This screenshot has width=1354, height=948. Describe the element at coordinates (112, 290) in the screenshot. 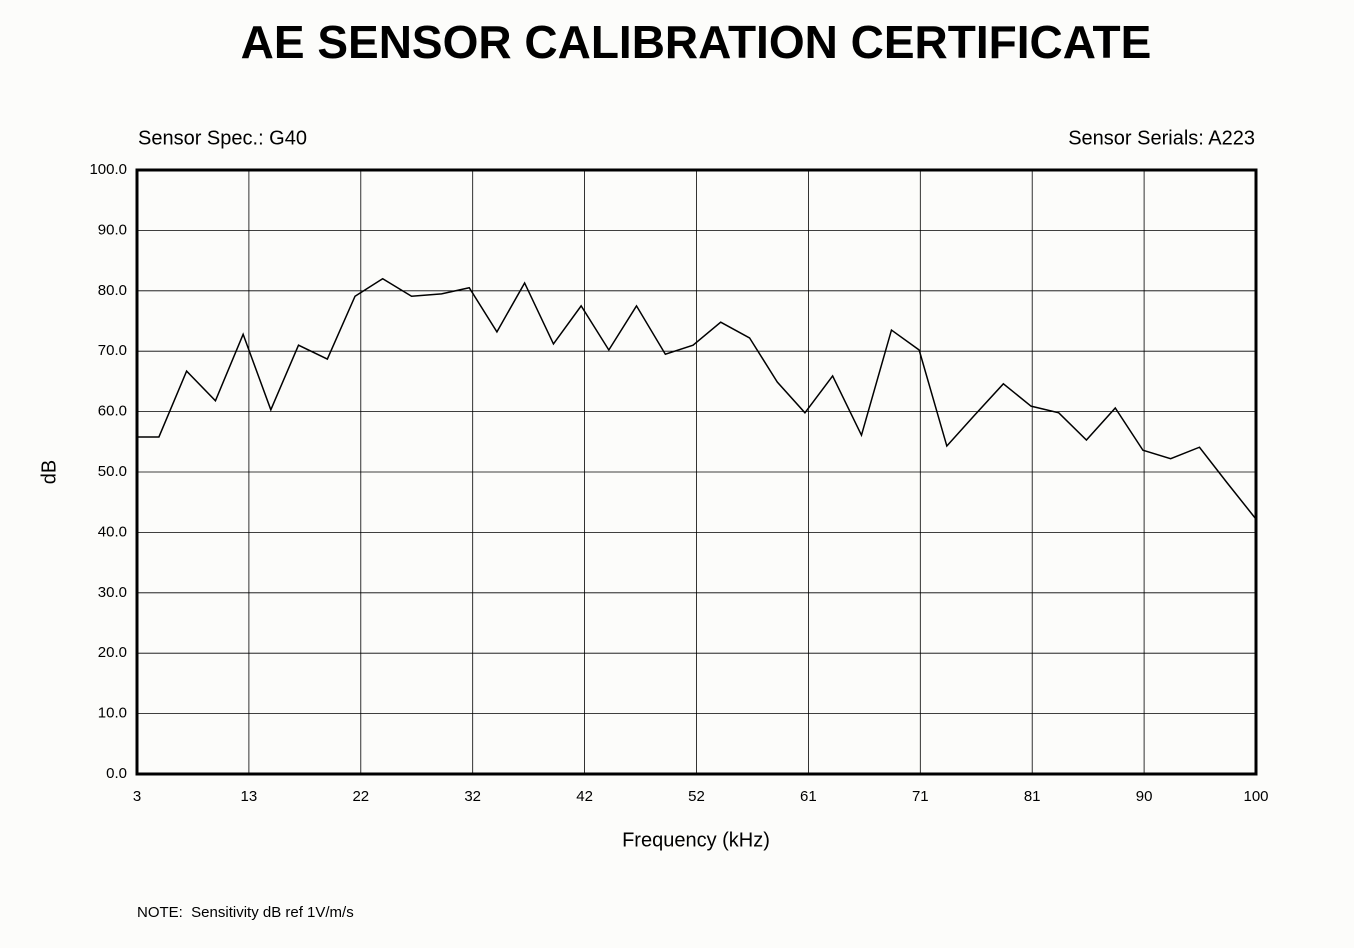

I see `y-tick-label: 80.0` at that location.